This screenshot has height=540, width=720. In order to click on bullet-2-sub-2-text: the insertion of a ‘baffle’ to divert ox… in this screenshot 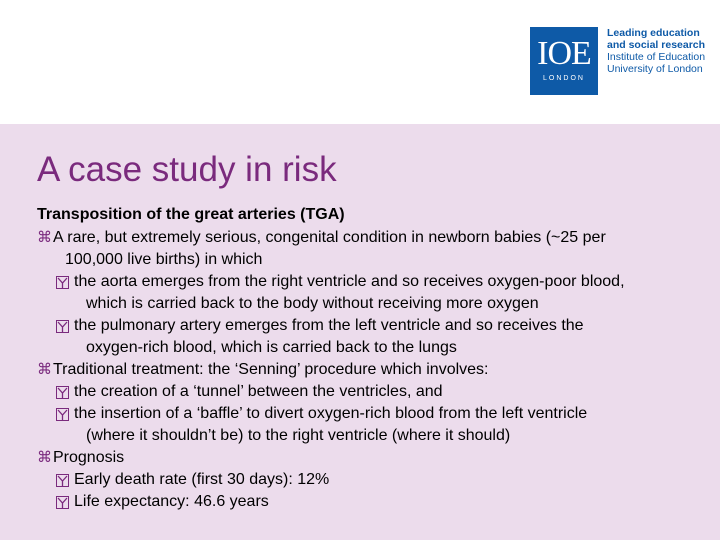, I will do `click(331, 413)`.